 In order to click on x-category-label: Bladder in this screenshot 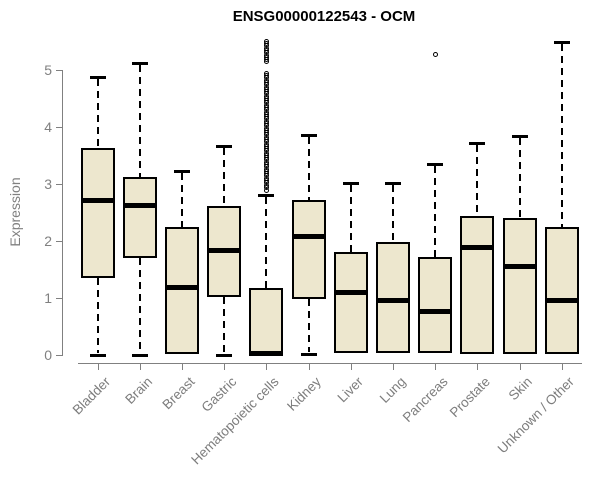, I will do `click(91, 396)`.